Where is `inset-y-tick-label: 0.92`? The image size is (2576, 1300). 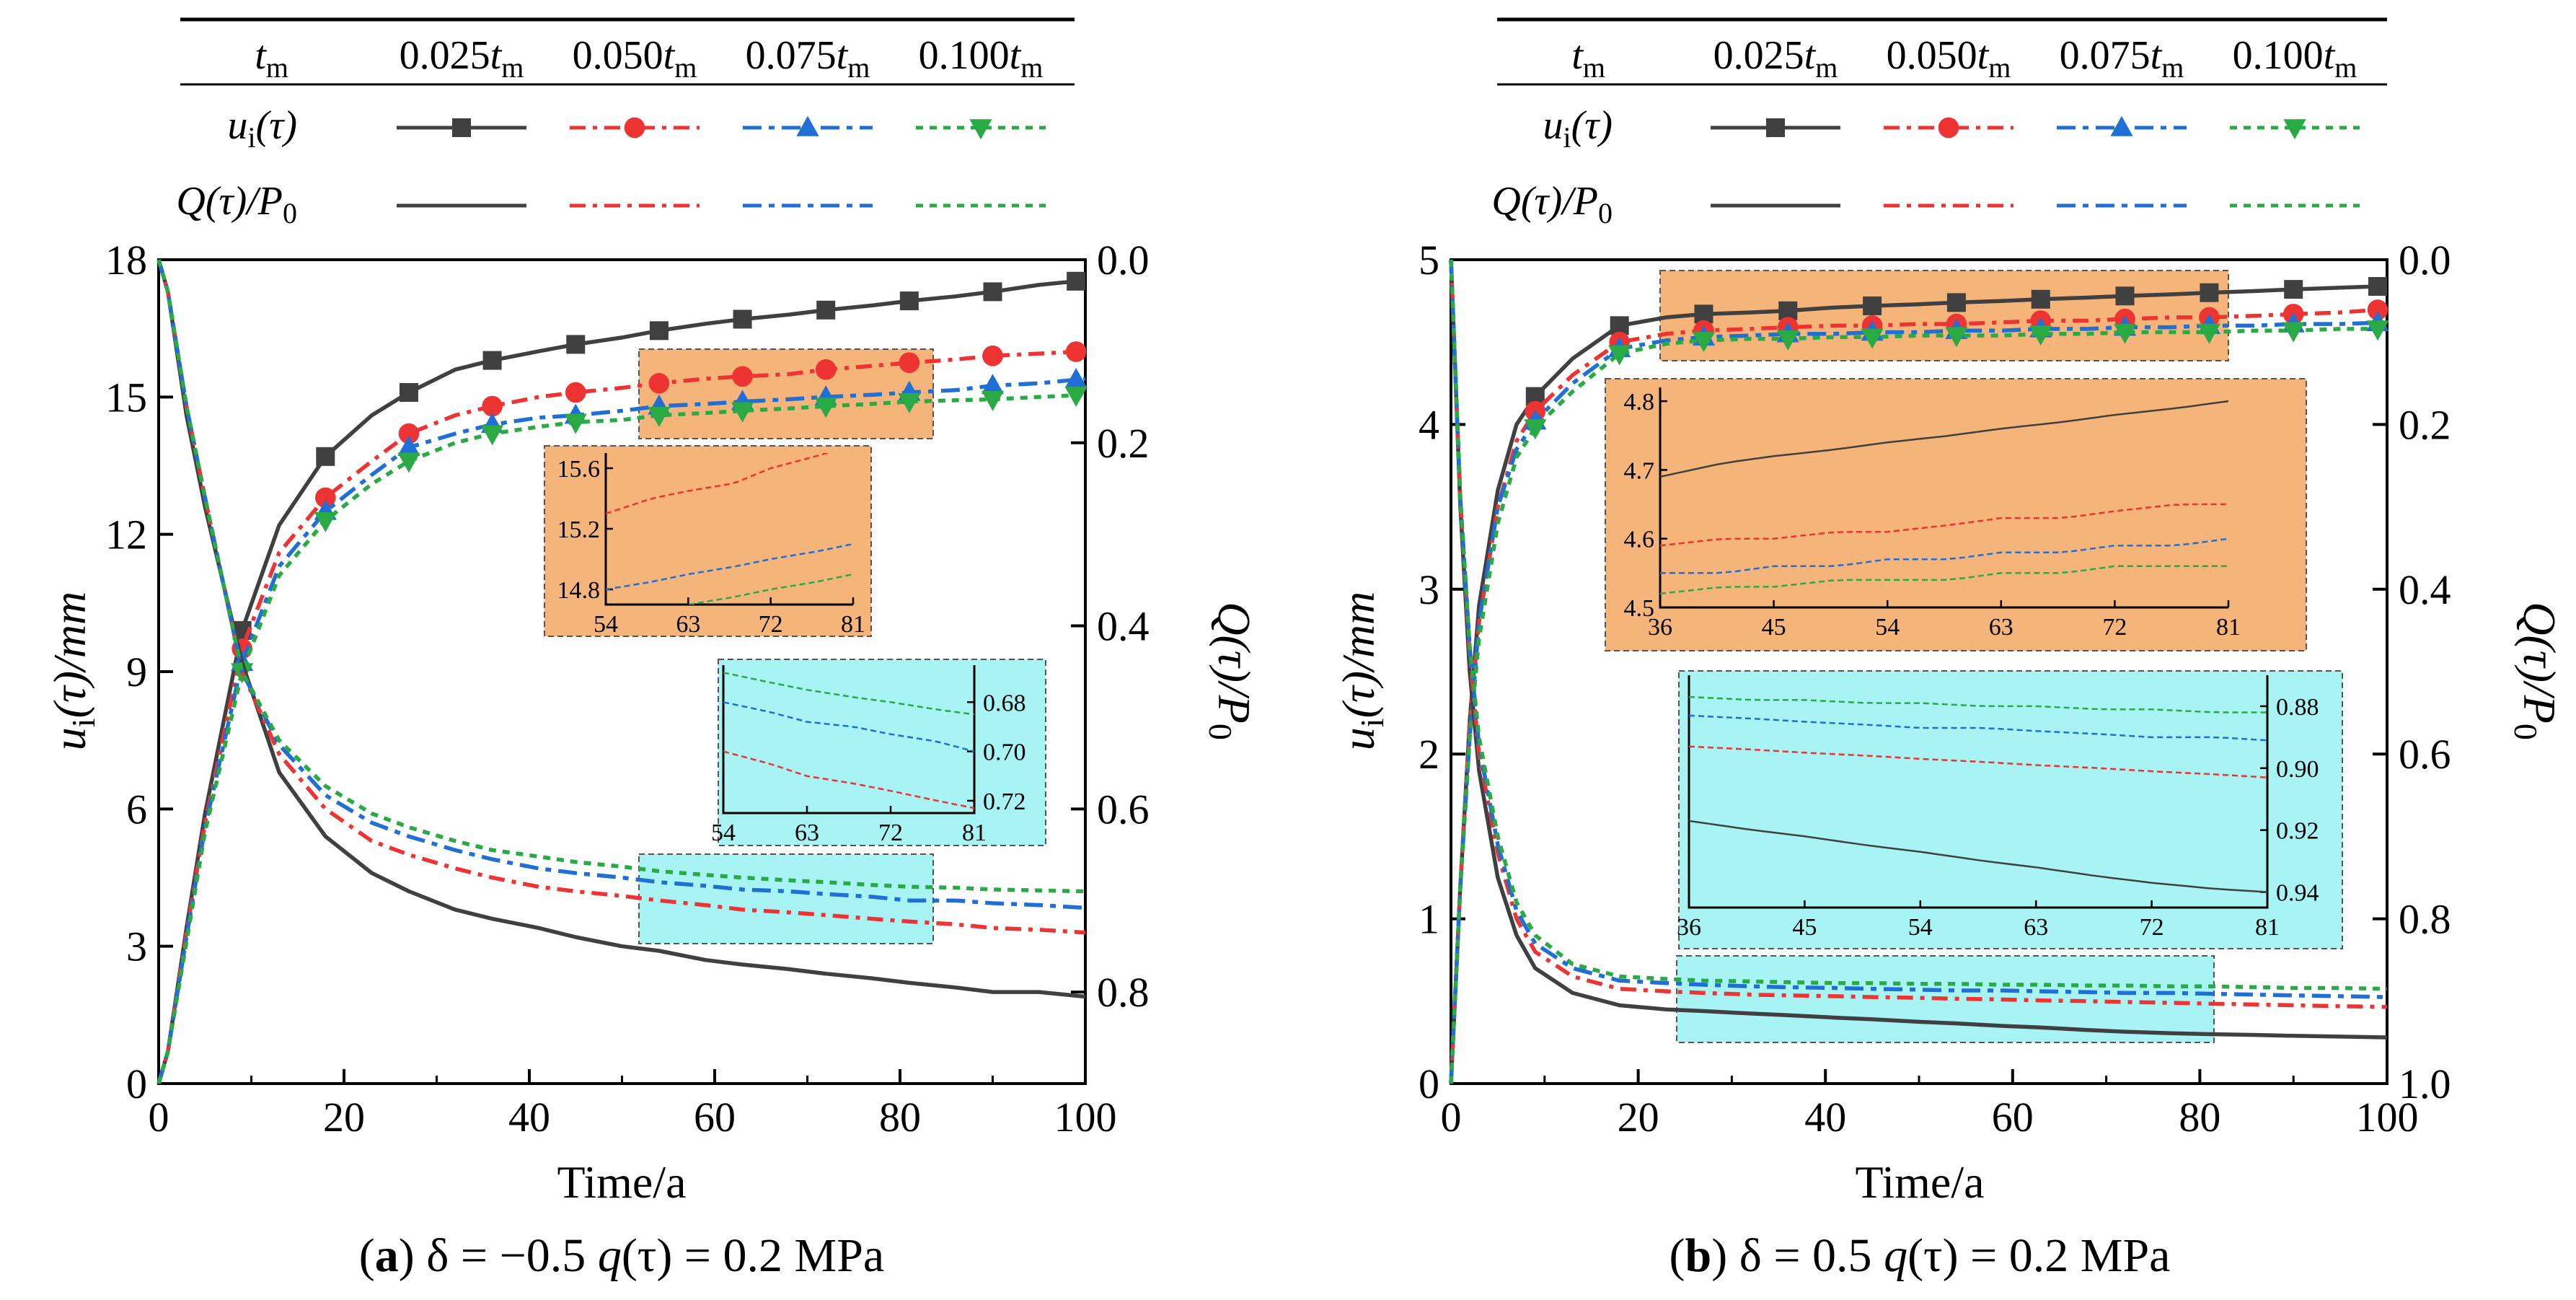
inset-y-tick-label: 0.92 is located at coordinates (2297, 831).